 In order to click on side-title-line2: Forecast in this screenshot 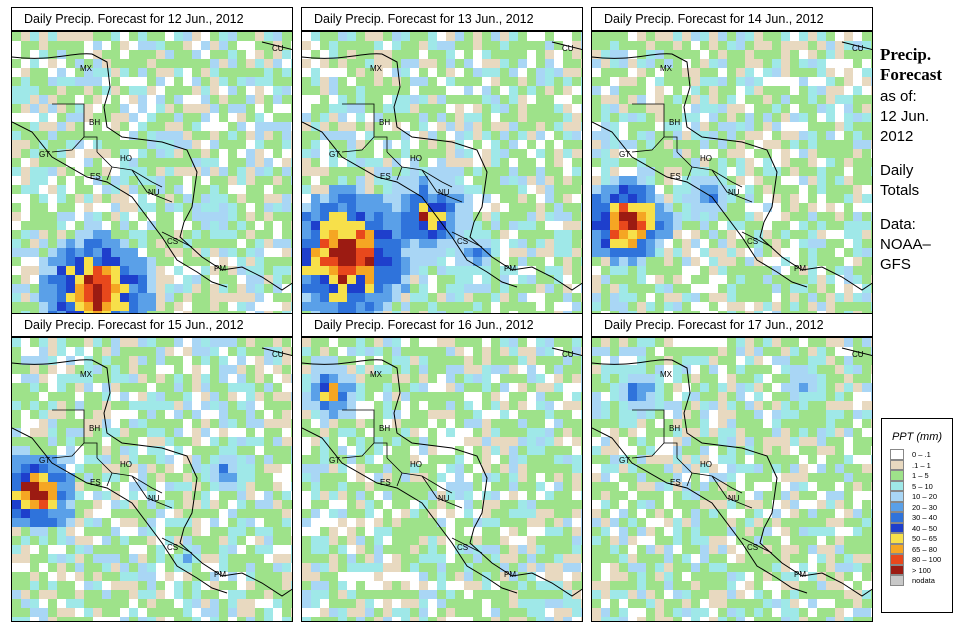, I will do `click(911, 74)`.